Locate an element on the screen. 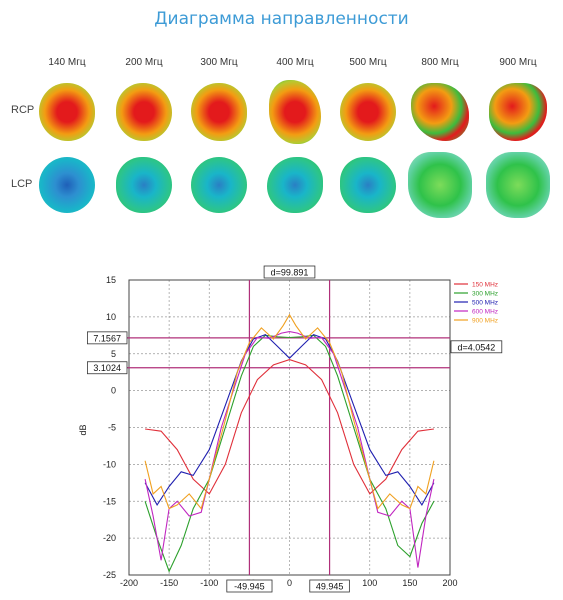  y-tick-label: -15 is located at coordinates (109, 501).